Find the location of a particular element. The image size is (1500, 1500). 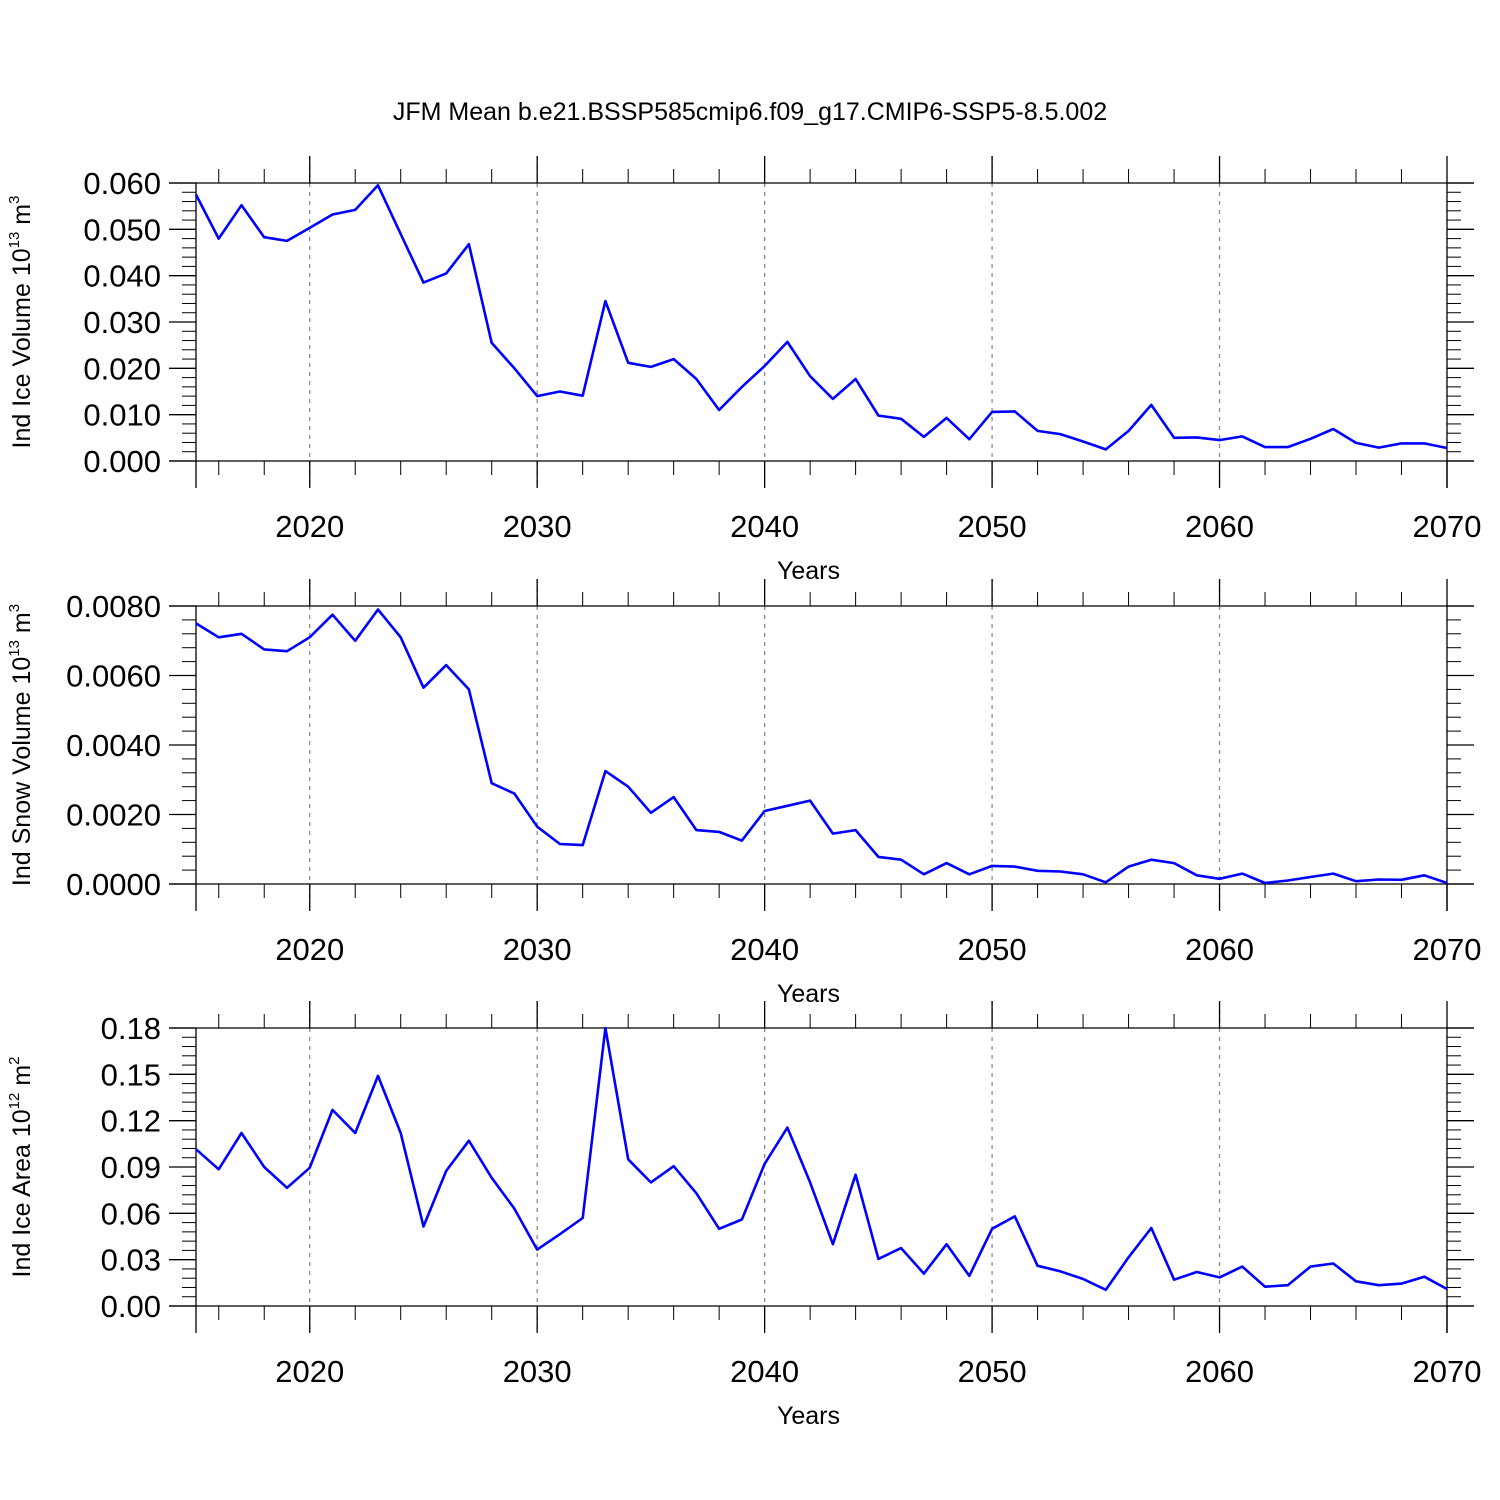

y-tick-label: 0.0000 is located at coordinates (113, 884).